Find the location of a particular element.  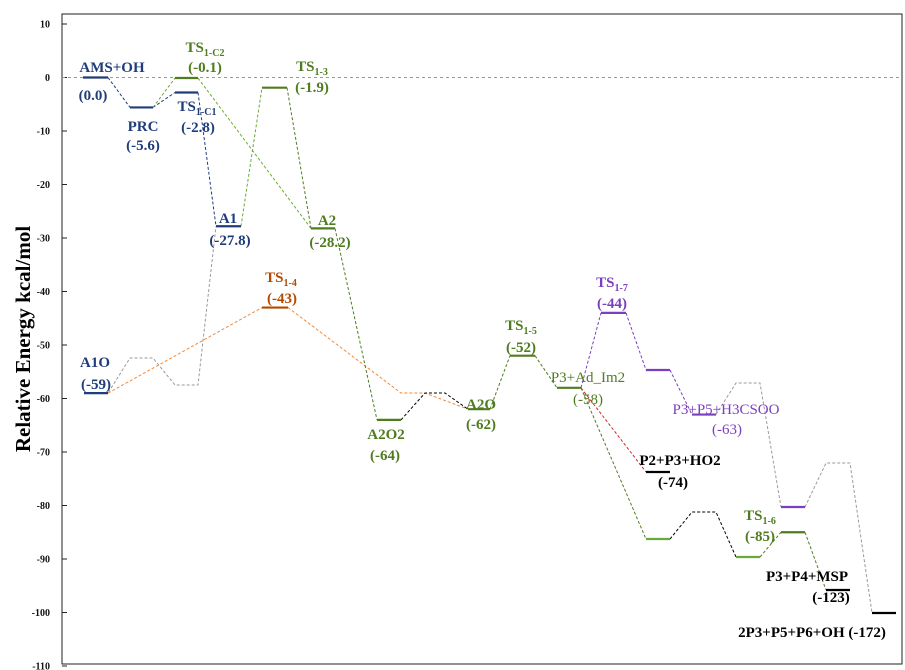

level-value-p3adim2: (-58) is located at coordinates (588, 400).